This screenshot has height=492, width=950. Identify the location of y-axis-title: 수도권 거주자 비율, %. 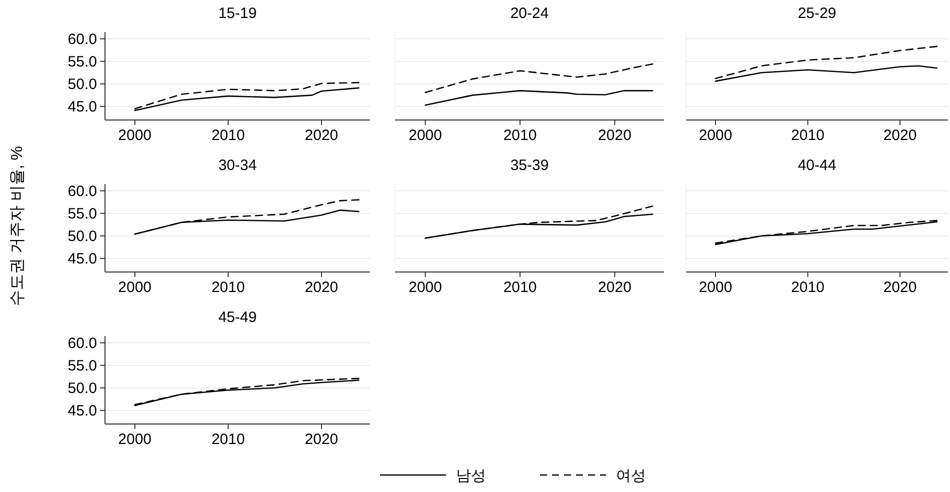
(17, 226).